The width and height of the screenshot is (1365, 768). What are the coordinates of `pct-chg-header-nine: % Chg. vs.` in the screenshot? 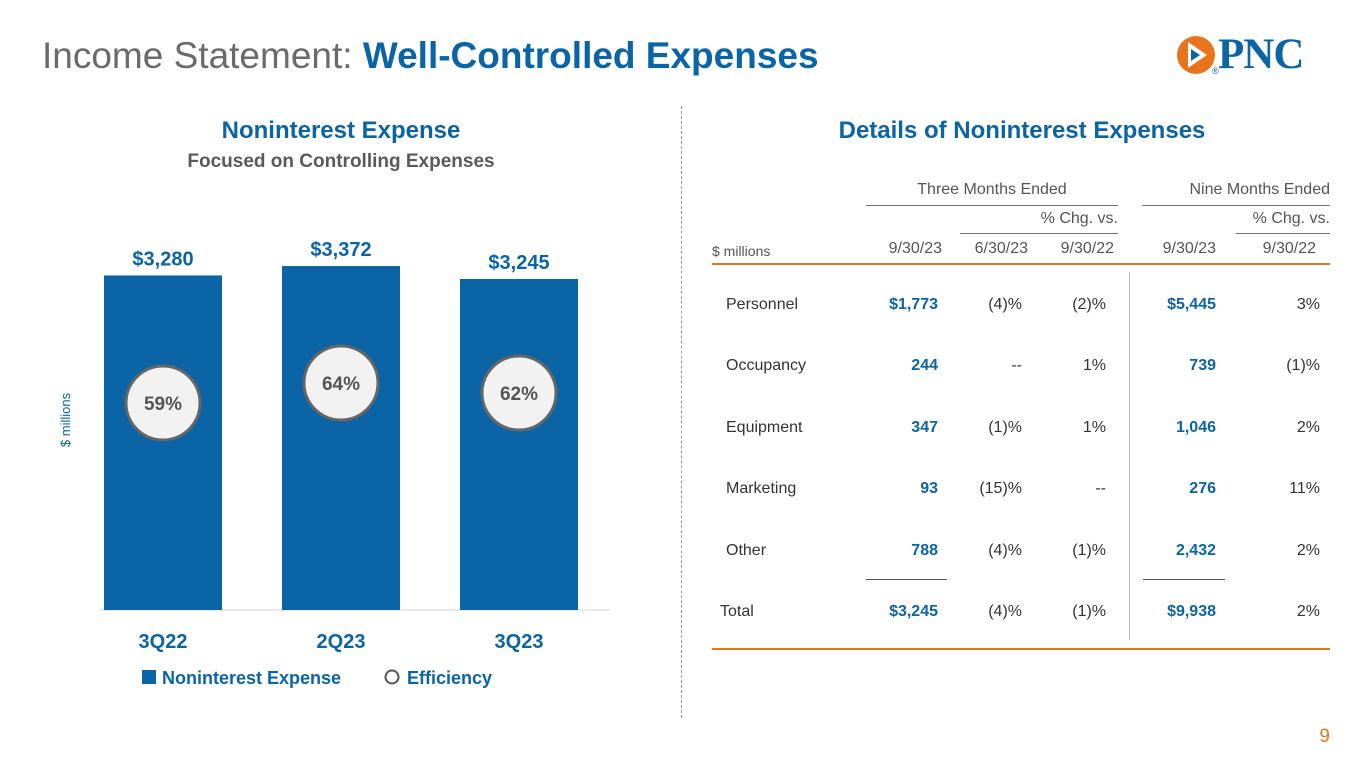 It's located at (1291, 218).